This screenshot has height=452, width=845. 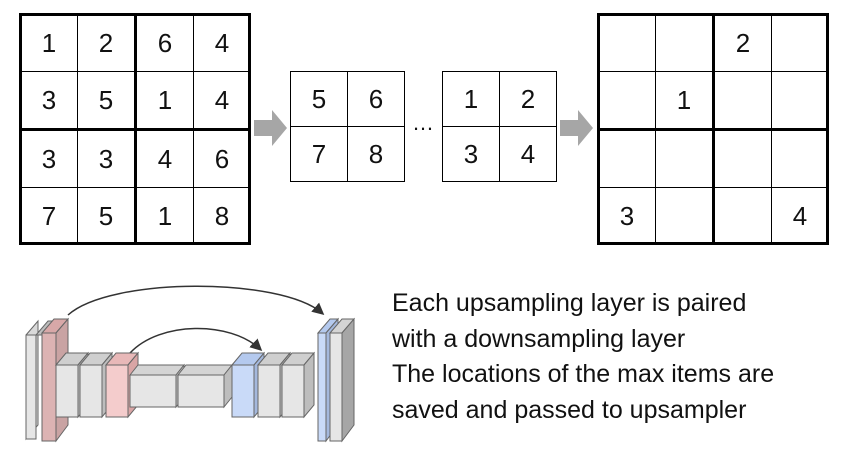 I want to click on encoder-decoder-diagram, so click(x=190, y=364).